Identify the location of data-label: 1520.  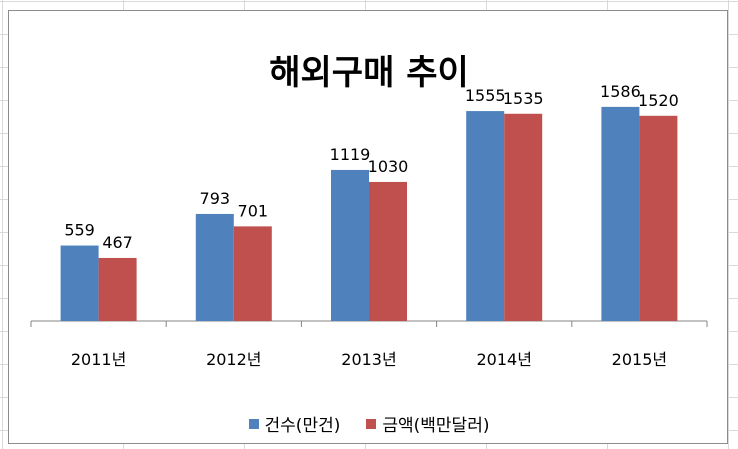
(658, 100).